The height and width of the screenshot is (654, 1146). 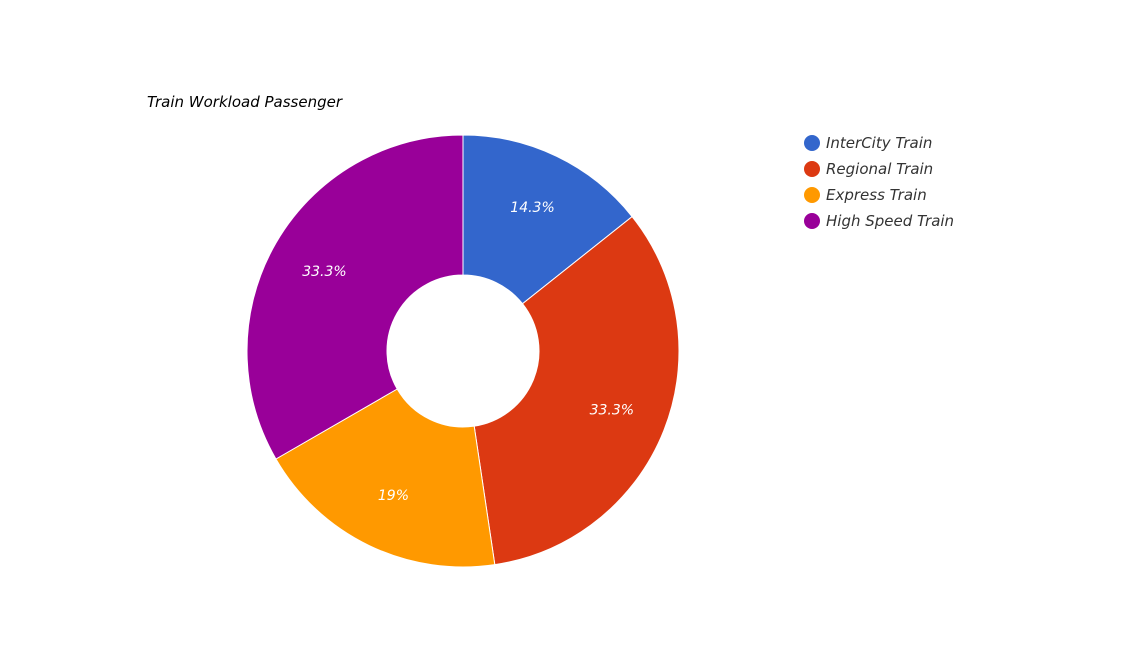 What do you see at coordinates (385, 478) in the screenshot?
I see `slice-express-train` at bounding box center [385, 478].